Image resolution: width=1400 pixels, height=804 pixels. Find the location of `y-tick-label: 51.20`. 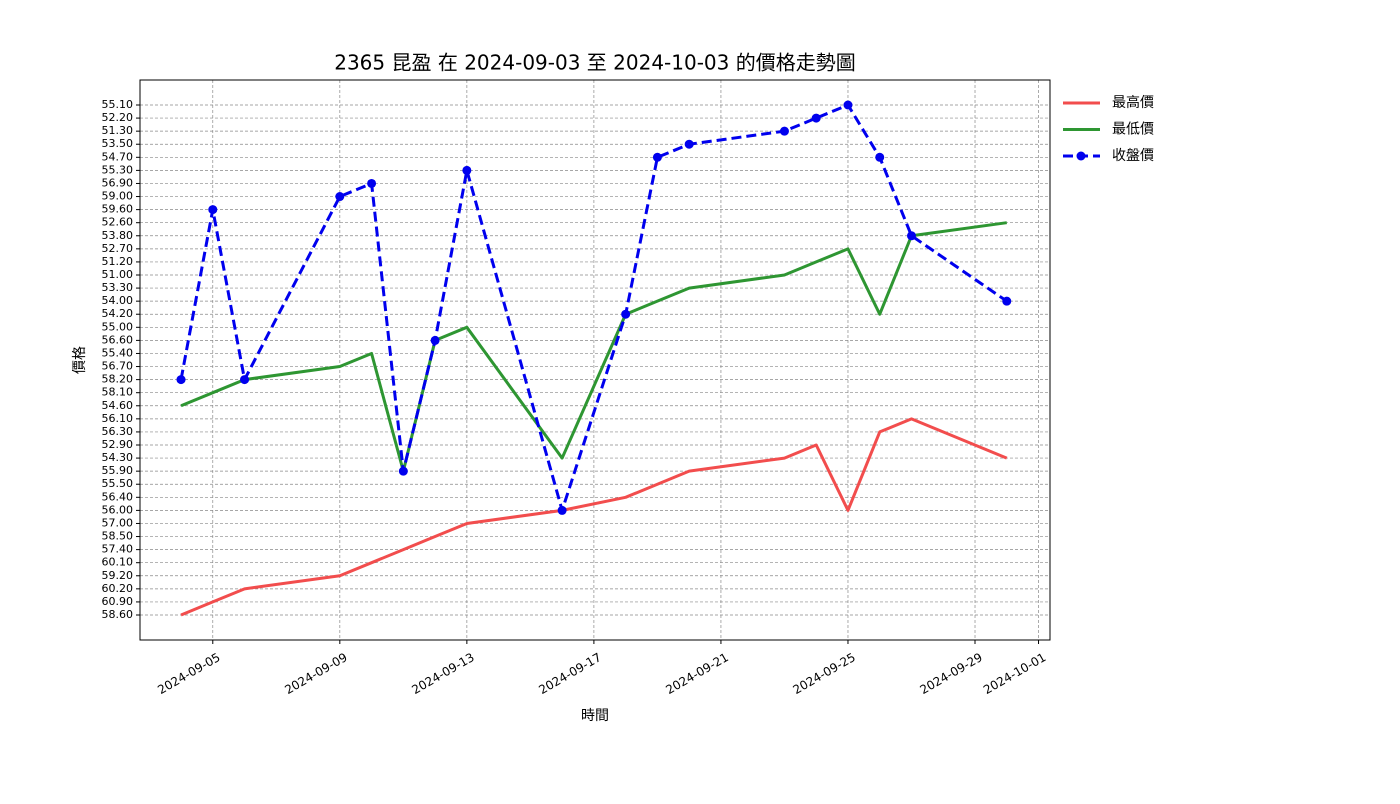

y-tick-label: 51.20 is located at coordinates (118, 261).